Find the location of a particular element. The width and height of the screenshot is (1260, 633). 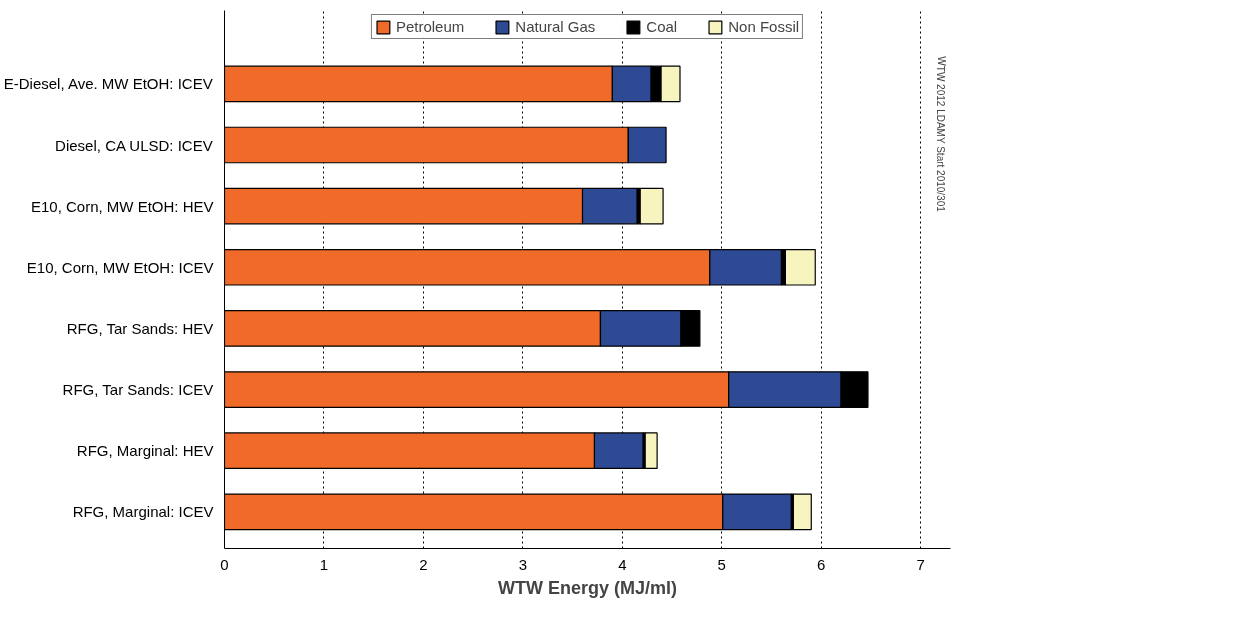

x-tick-label: 3 is located at coordinates (523, 564).